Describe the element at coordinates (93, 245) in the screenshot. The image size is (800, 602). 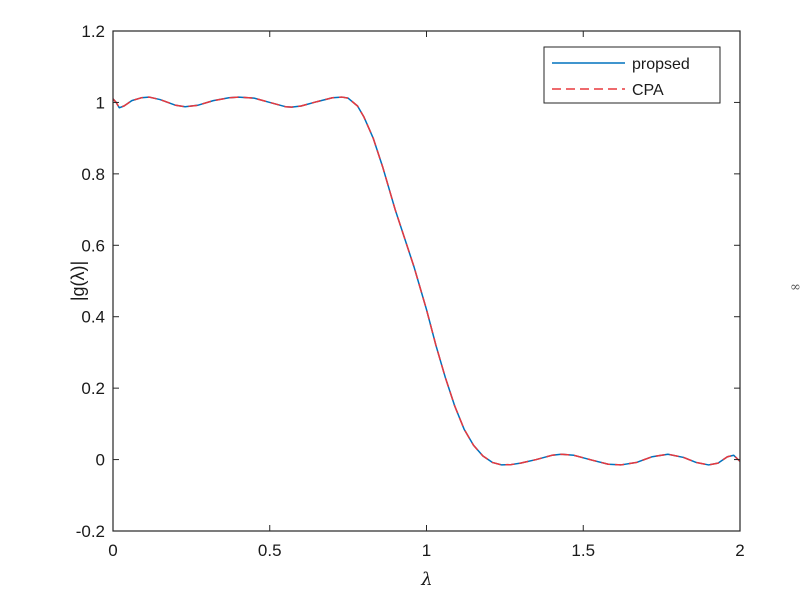
I see `y-tick-label: 0.6` at that location.